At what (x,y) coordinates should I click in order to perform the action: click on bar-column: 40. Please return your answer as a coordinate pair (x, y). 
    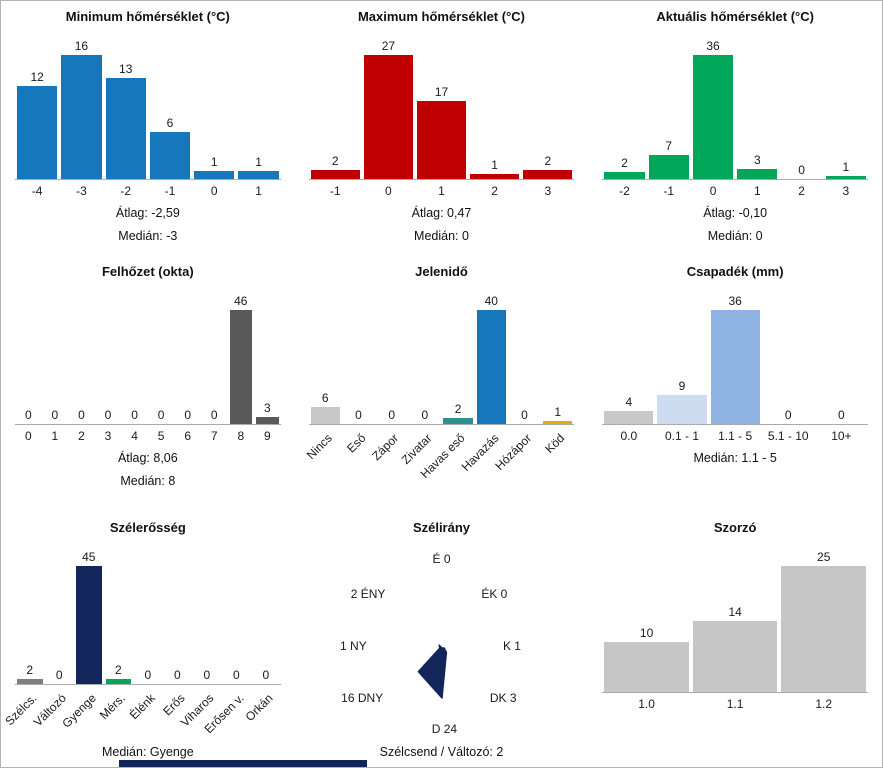
    Looking at the image, I should click on (491, 359).